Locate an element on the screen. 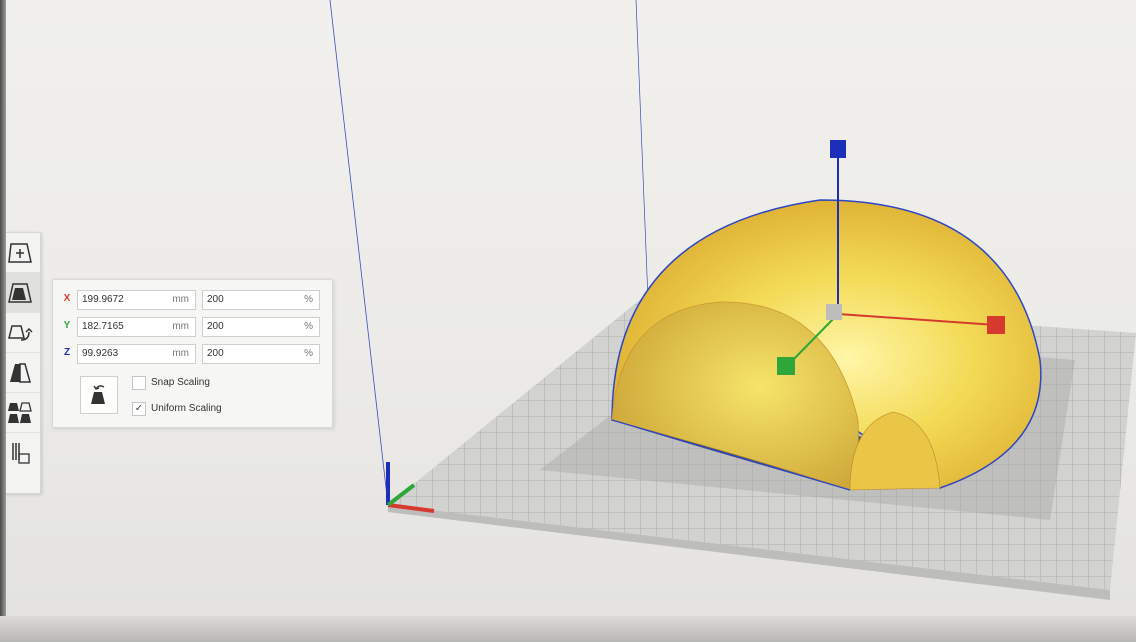  origin-axes is located at coordinates (410, 487).